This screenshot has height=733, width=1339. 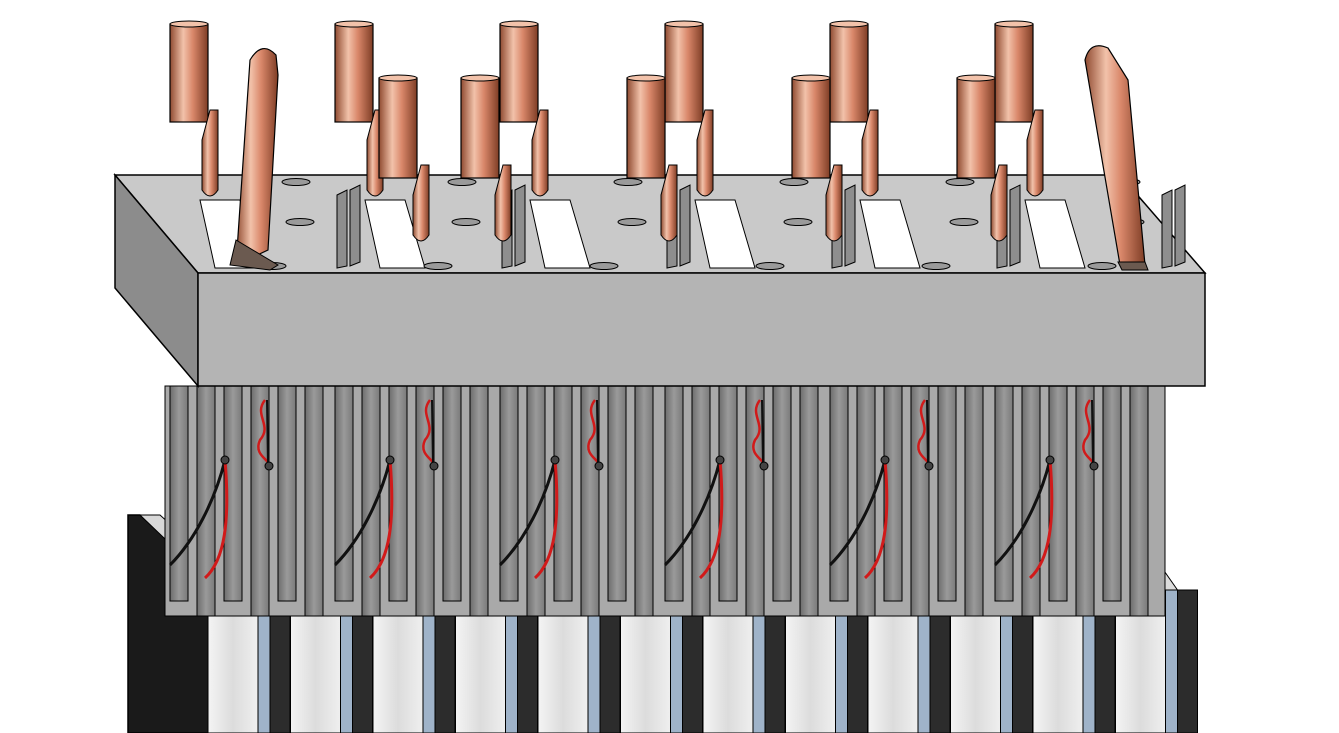 I want to click on mounting-holes, so click(x=701, y=224).